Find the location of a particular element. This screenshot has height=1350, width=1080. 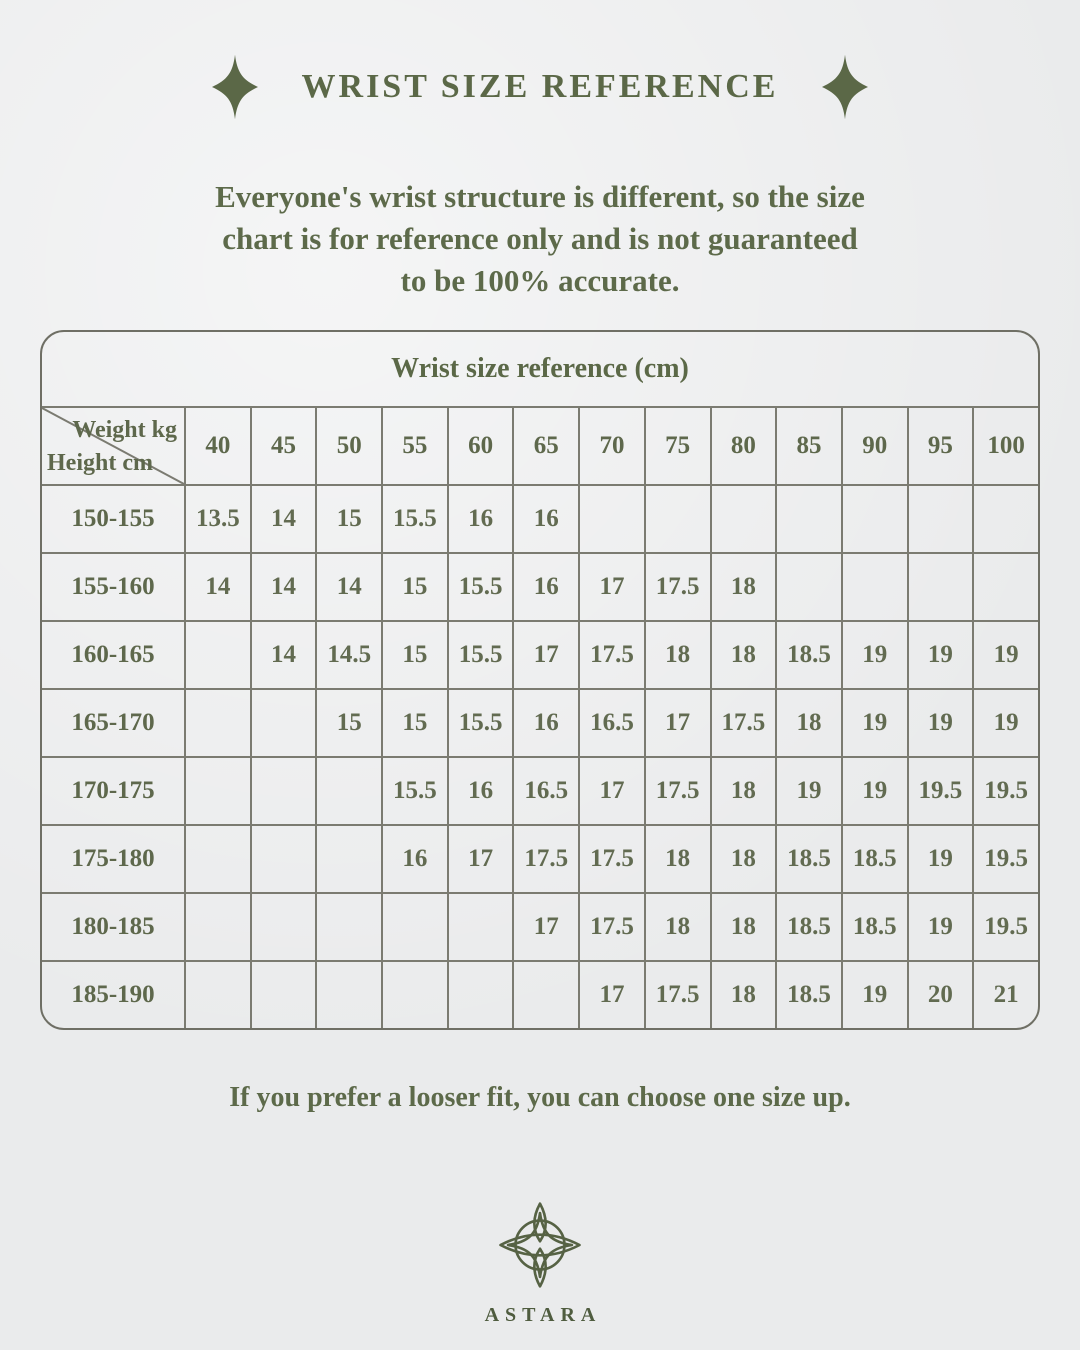

table-row: 160-165 14 14.5 15 15.5 17 17.5 18 18 18.5 19 19 19 is located at coordinates (540, 655).